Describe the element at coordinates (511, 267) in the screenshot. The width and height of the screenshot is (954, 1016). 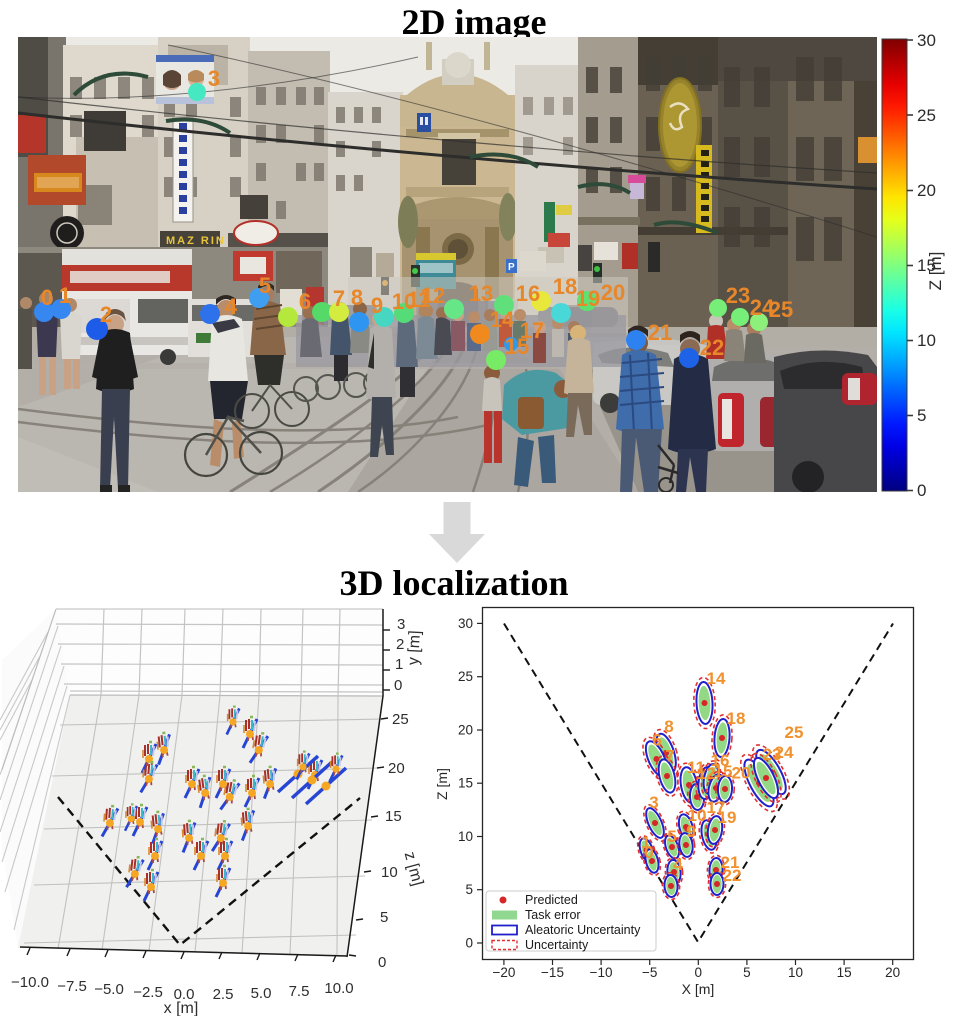
I see `svg-text: P` at that location.